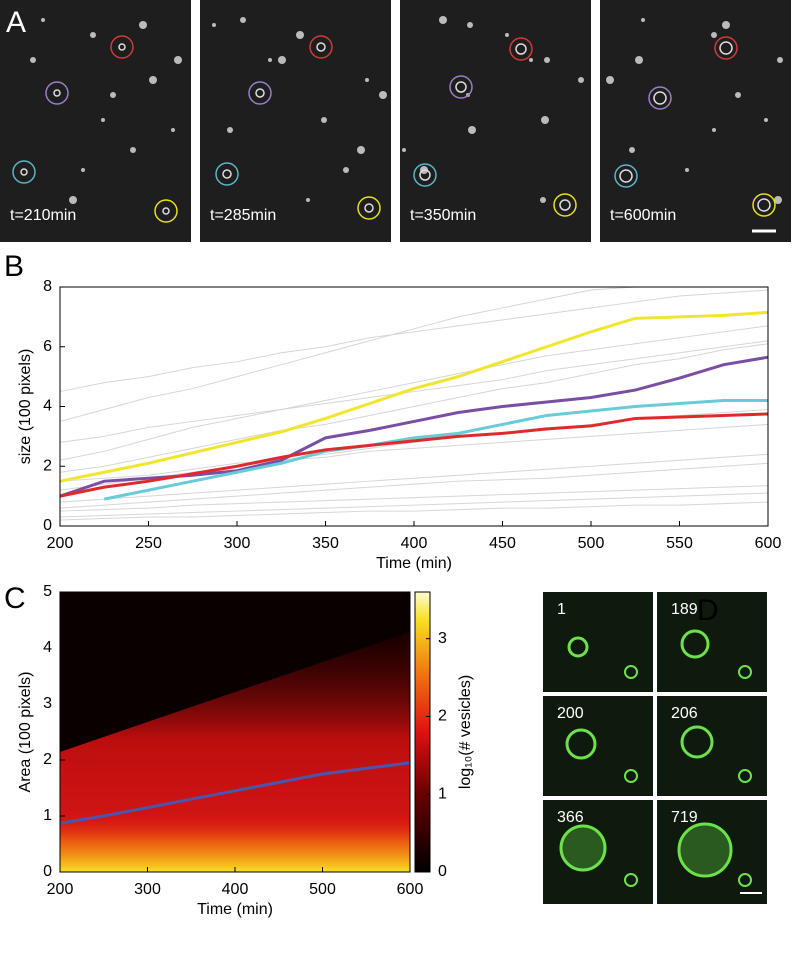  Describe the element at coordinates (708, 610) in the screenshot. I see `panel-label: D` at that location.